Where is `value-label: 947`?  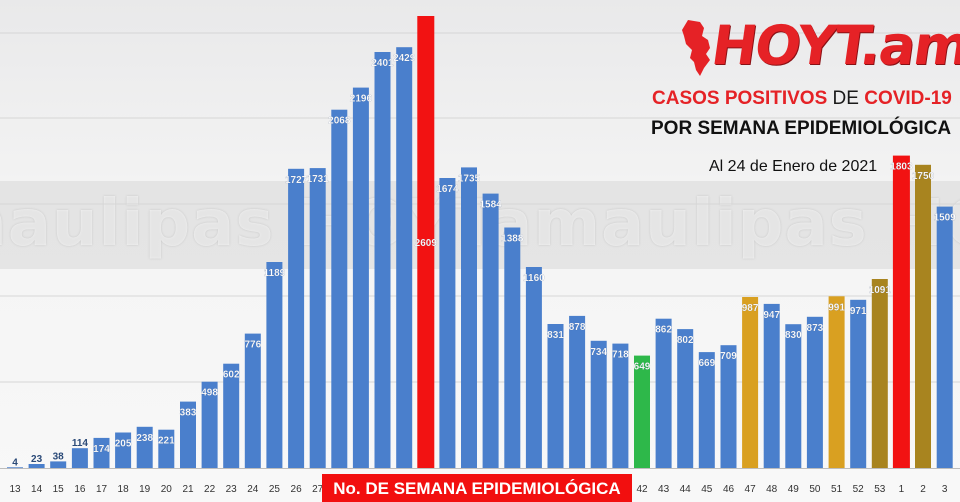 value-label: 947 is located at coordinates (771, 315).